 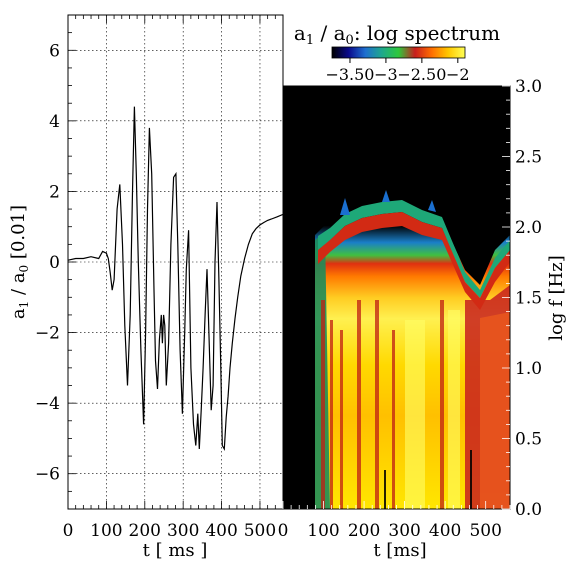 I want to click on y-tick-label: −4, so click(x=47, y=404).